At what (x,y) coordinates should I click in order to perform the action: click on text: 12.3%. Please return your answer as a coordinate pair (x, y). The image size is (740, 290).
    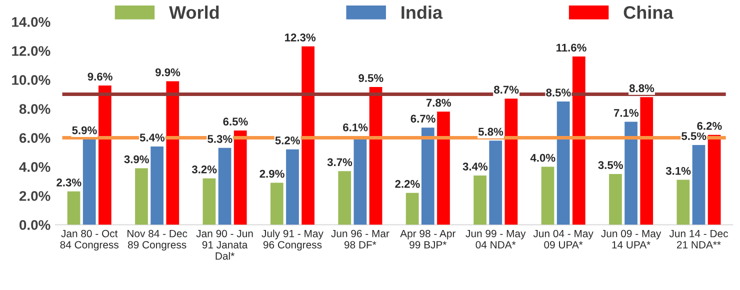
    Looking at the image, I should click on (300, 38).